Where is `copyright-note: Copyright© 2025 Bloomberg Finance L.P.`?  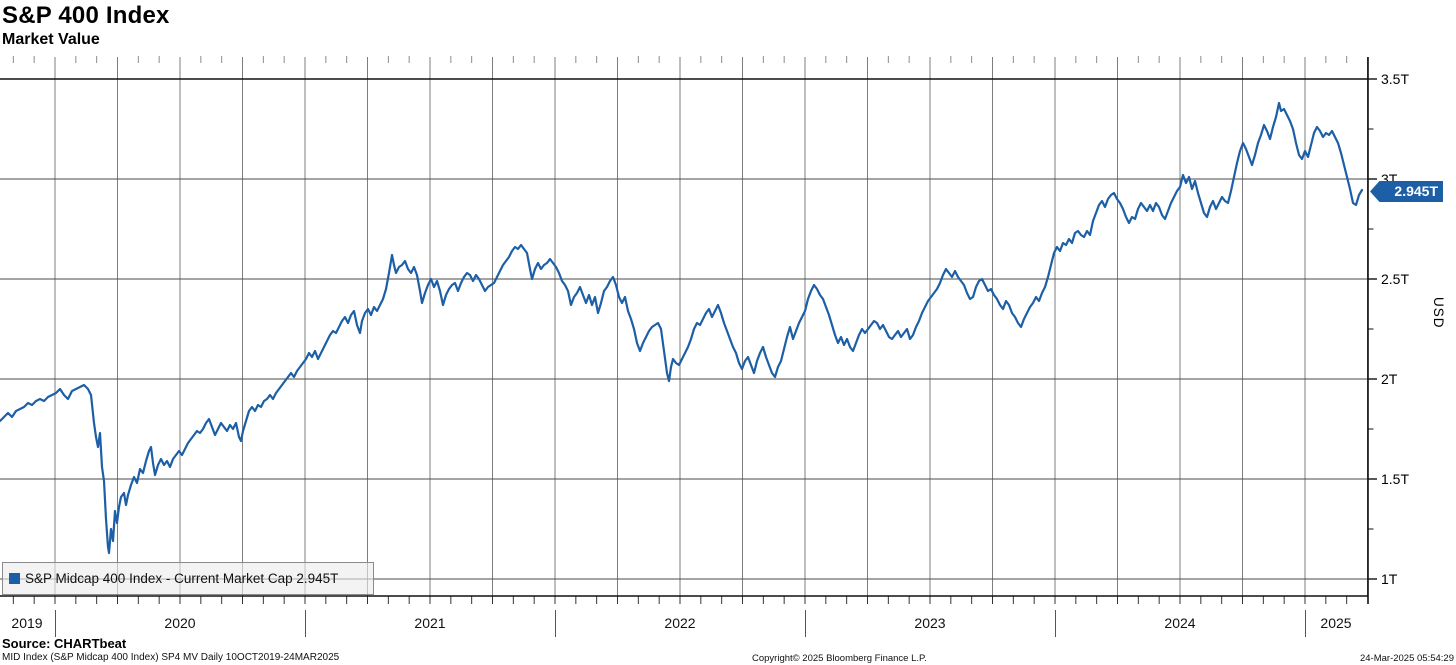 copyright-note: Copyright© 2025 Bloomberg Finance L.P. is located at coordinates (839, 658).